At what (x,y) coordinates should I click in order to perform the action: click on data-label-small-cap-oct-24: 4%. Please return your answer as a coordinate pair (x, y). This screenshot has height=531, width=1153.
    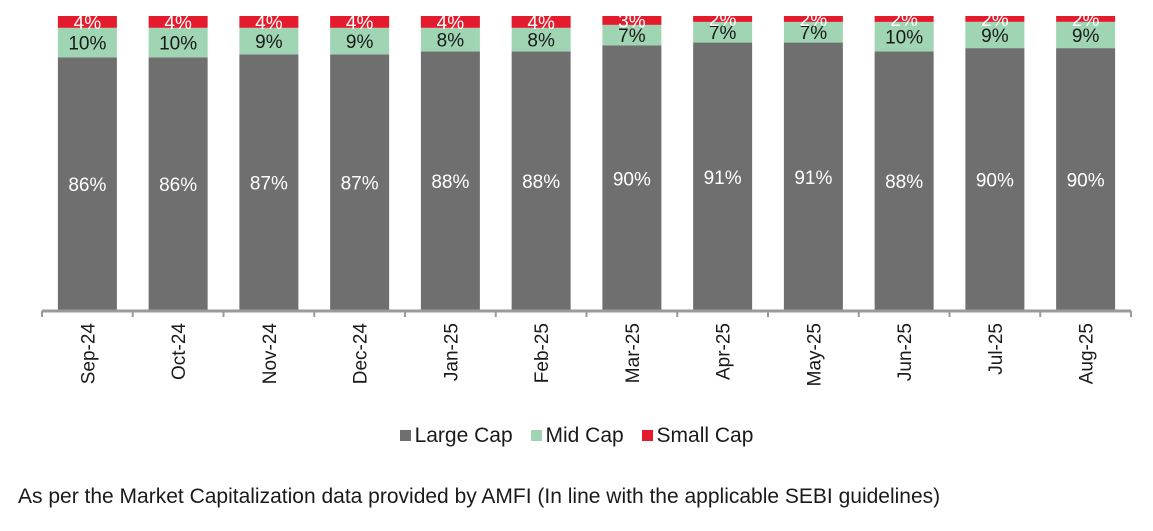
    Looking at the image, I should click on (178, 23).